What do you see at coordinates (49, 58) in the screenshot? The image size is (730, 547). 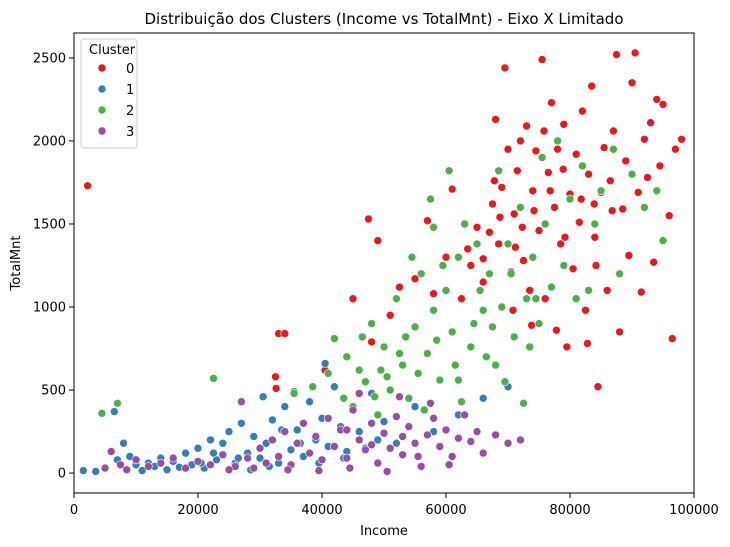 I see `y-tick-label: 2500` at bounding box center [49, 58].